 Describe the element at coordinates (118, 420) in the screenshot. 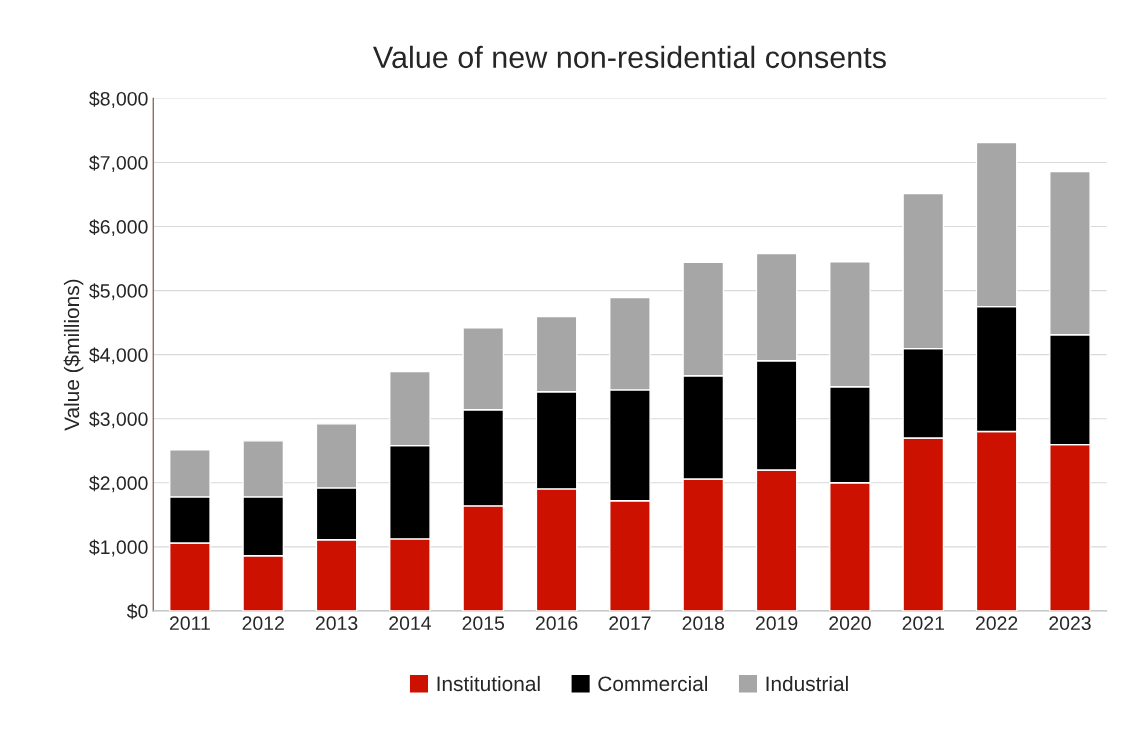

I see `y-tick-label: $3,000` at that location.